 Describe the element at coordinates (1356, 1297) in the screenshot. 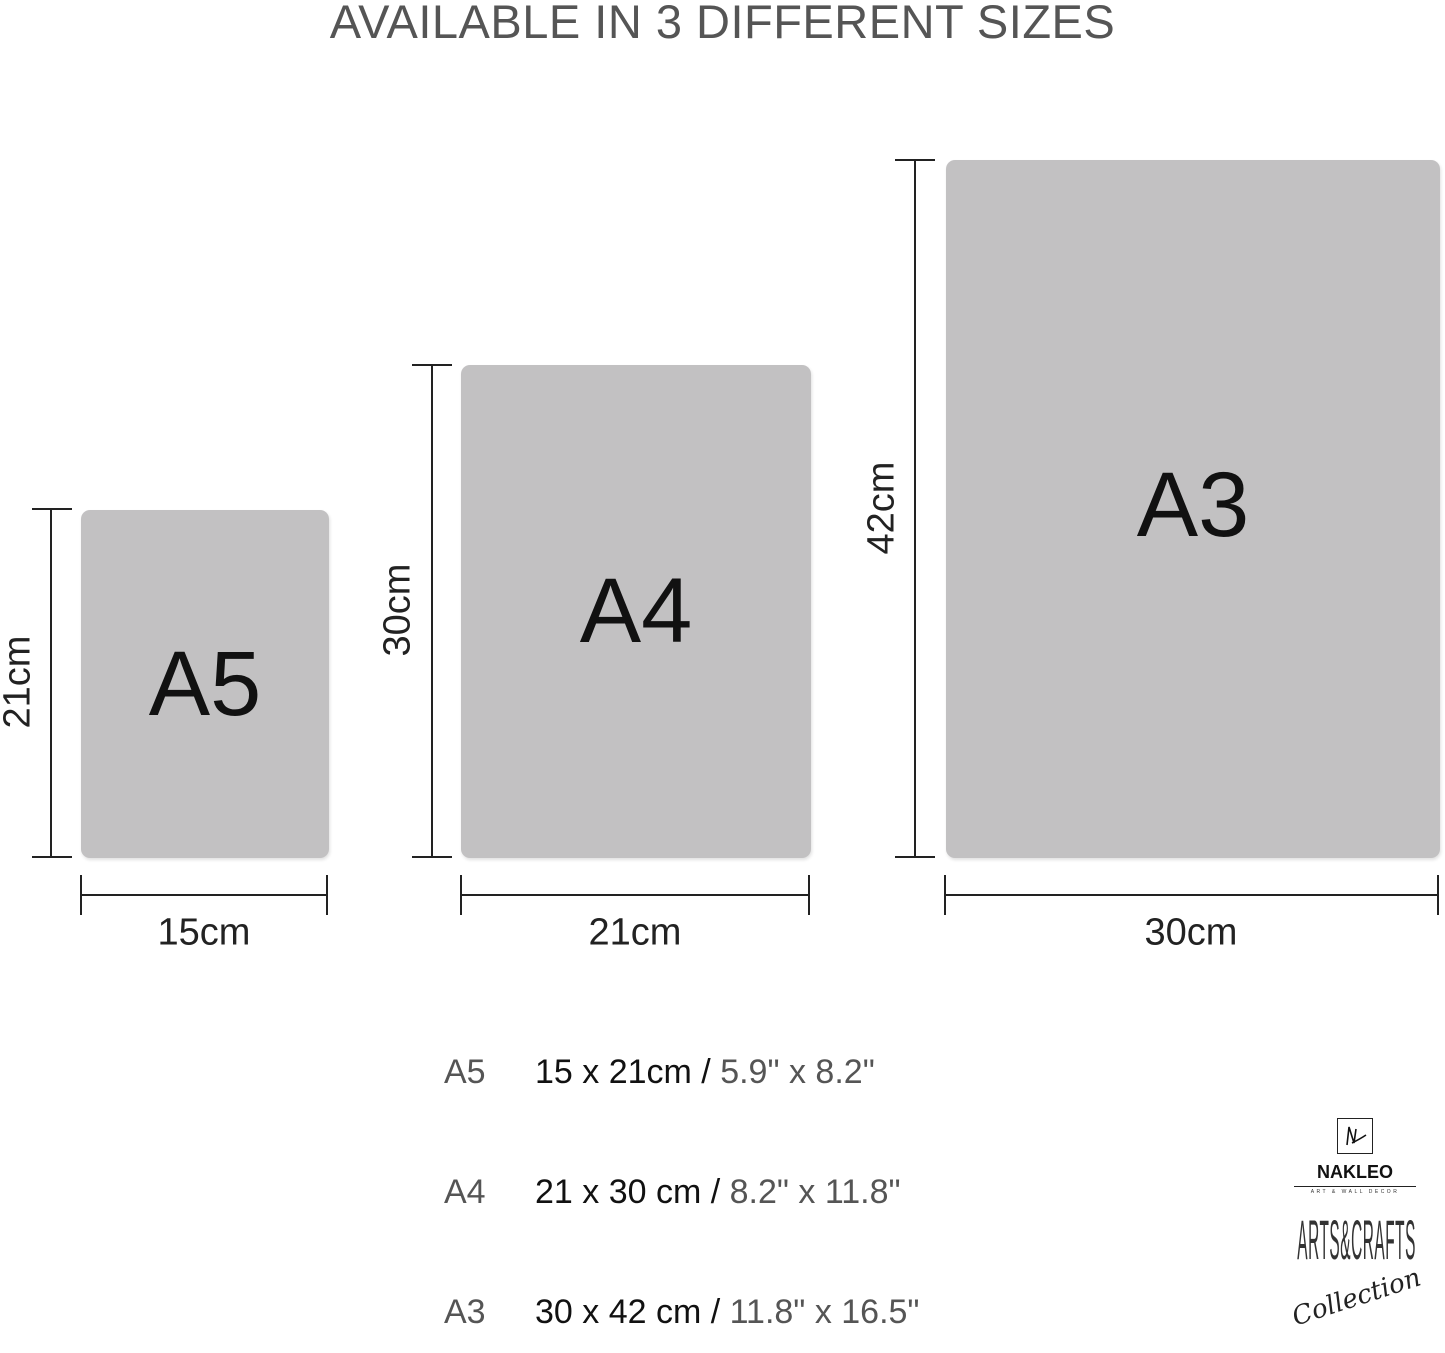

I see `logo-line2: Collection` at that location.